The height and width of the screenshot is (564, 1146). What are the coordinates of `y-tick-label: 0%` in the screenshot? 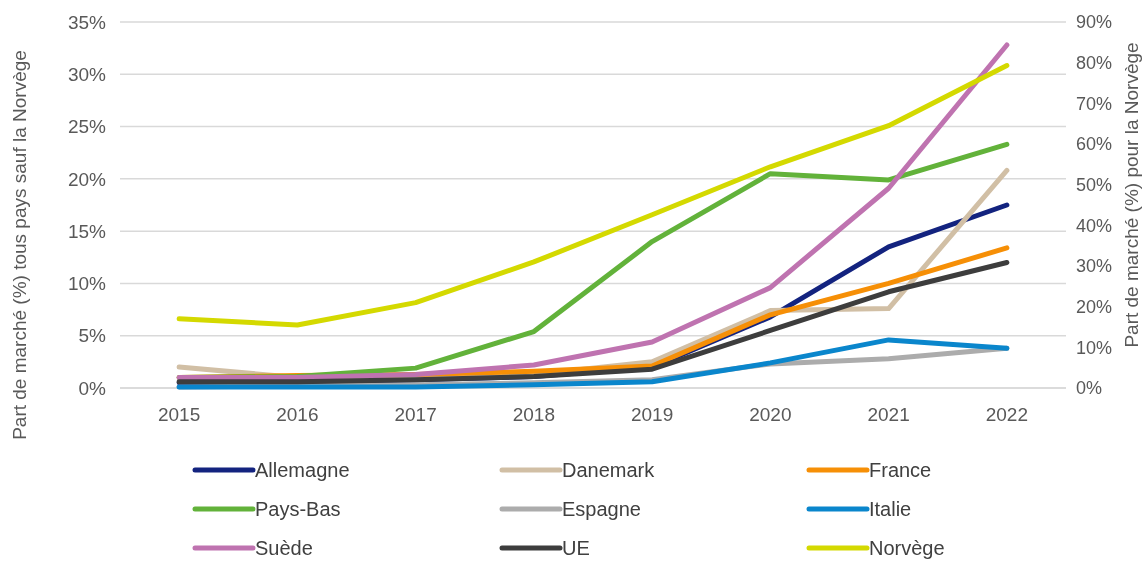 It's located at (92, 388).